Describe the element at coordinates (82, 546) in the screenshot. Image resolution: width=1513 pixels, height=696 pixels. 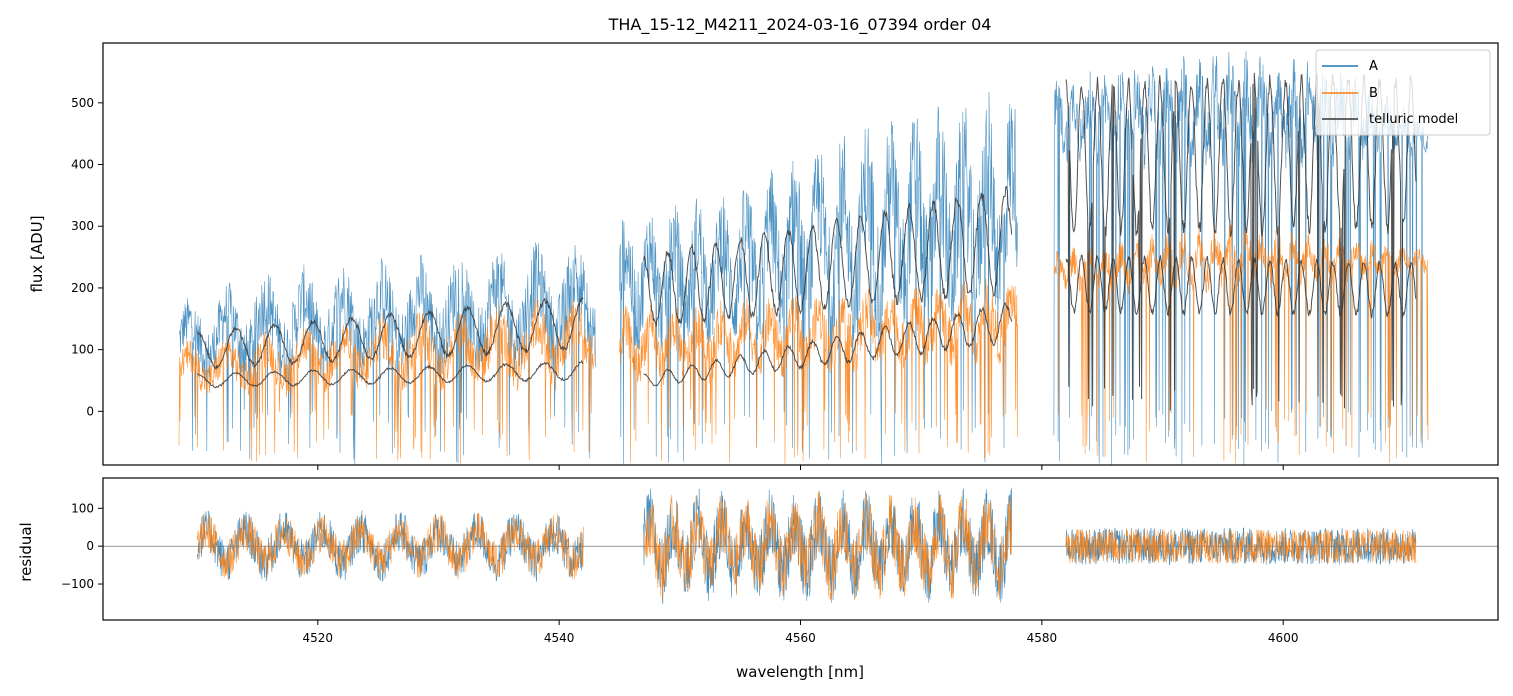
I see `bottom-y-axis: −100 0 100` at that location.